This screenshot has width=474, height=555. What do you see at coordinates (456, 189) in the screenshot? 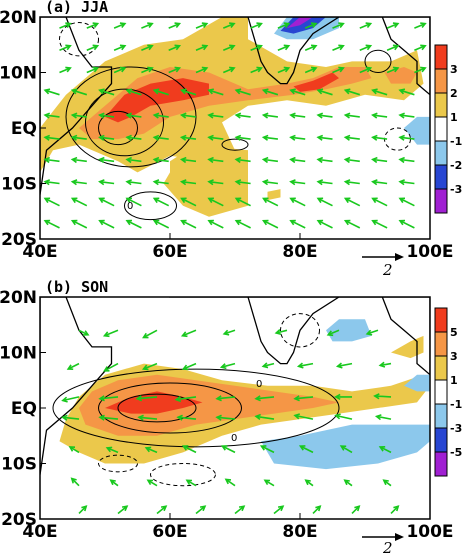
I see `colorbar-label: -3` at bounding box center [456, 189].